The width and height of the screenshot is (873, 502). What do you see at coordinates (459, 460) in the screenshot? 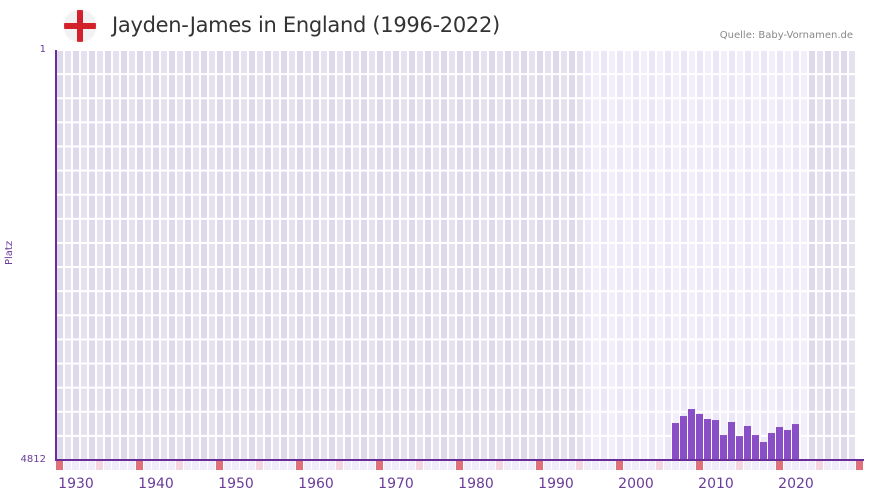
I see `x-axis-line` at bounding box center [459, 460].